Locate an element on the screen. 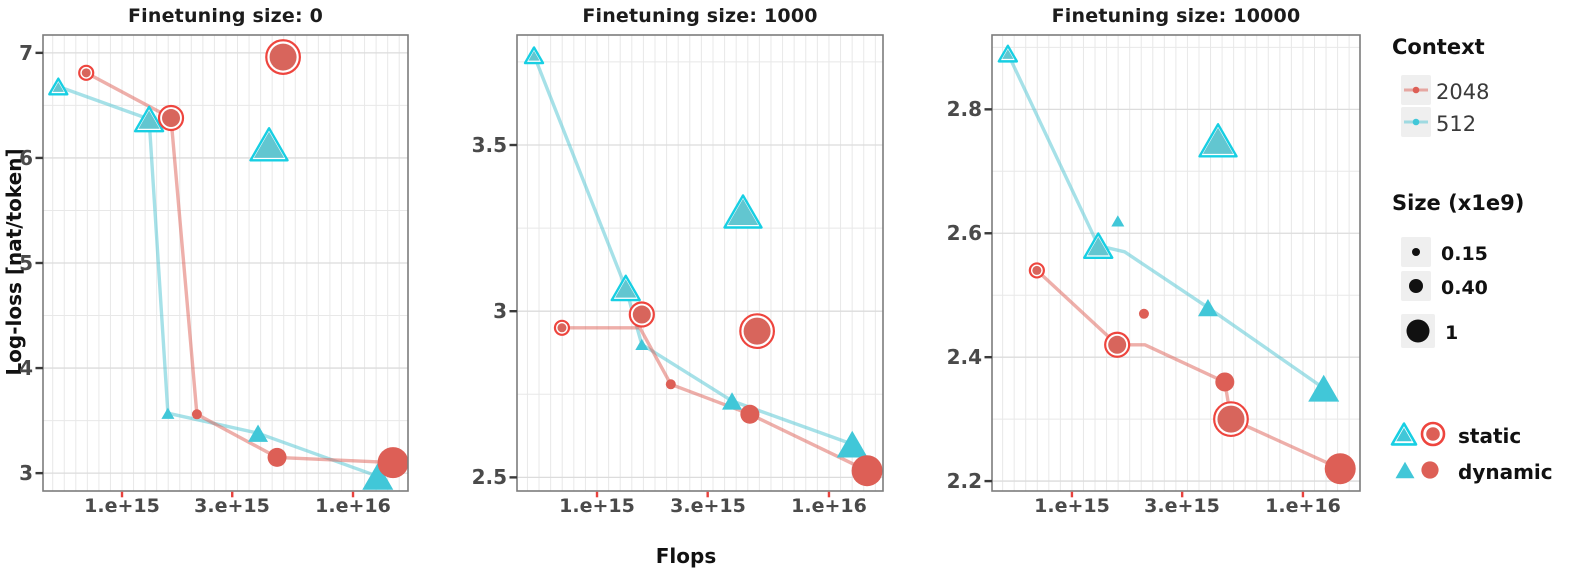 This screenshot has height=577, width=1578. legend-item-label: 2048 is located at coordinates (1463, 92).